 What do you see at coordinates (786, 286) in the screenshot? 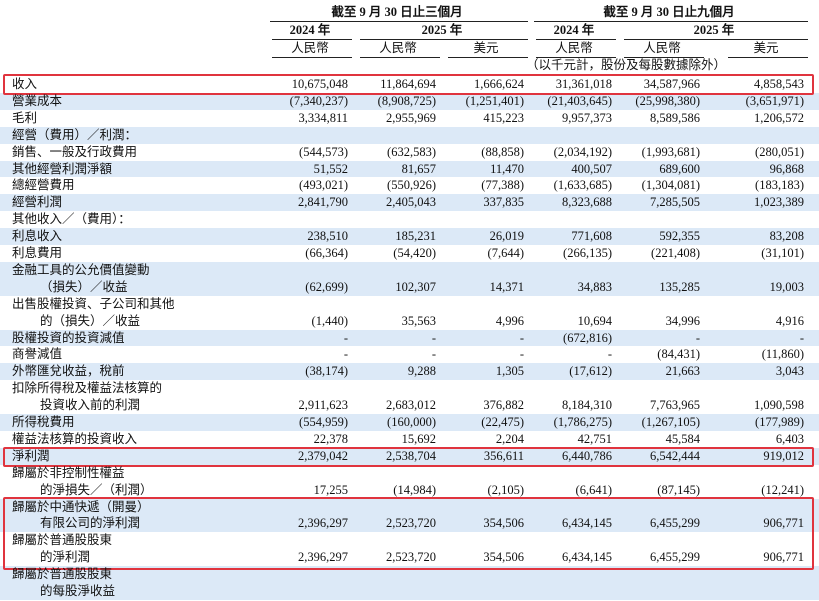
I see `cell-value: 19,003` at bounding box center [786, 286].